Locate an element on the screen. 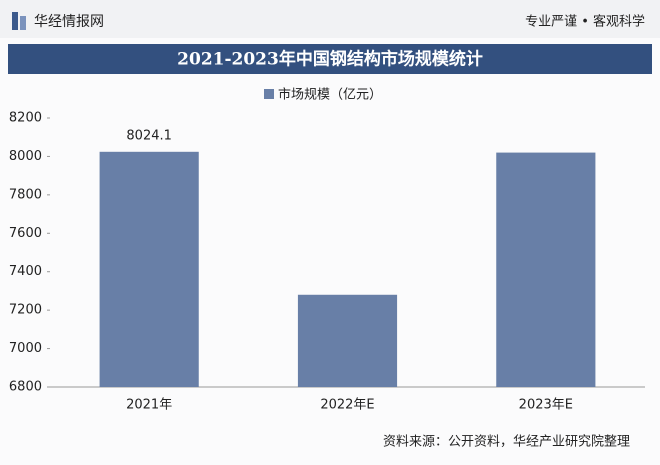  data-label: 8024.1 is located at coordinates (149, 135).